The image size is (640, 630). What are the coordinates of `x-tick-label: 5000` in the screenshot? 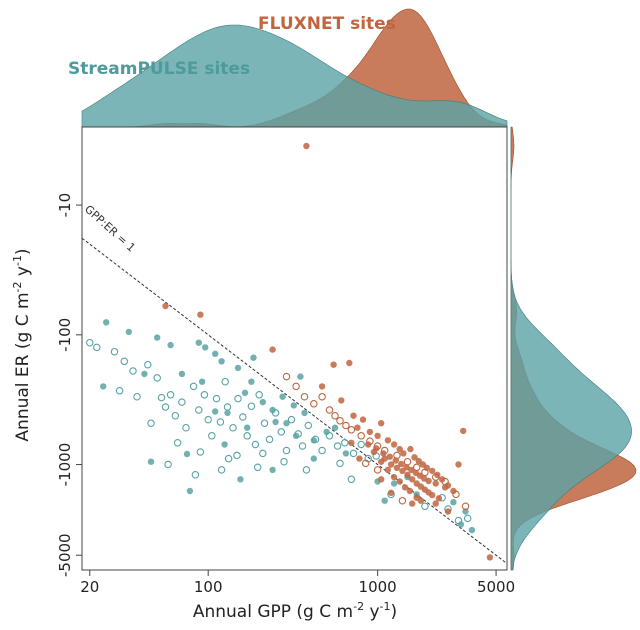 It's located at (496, 587).